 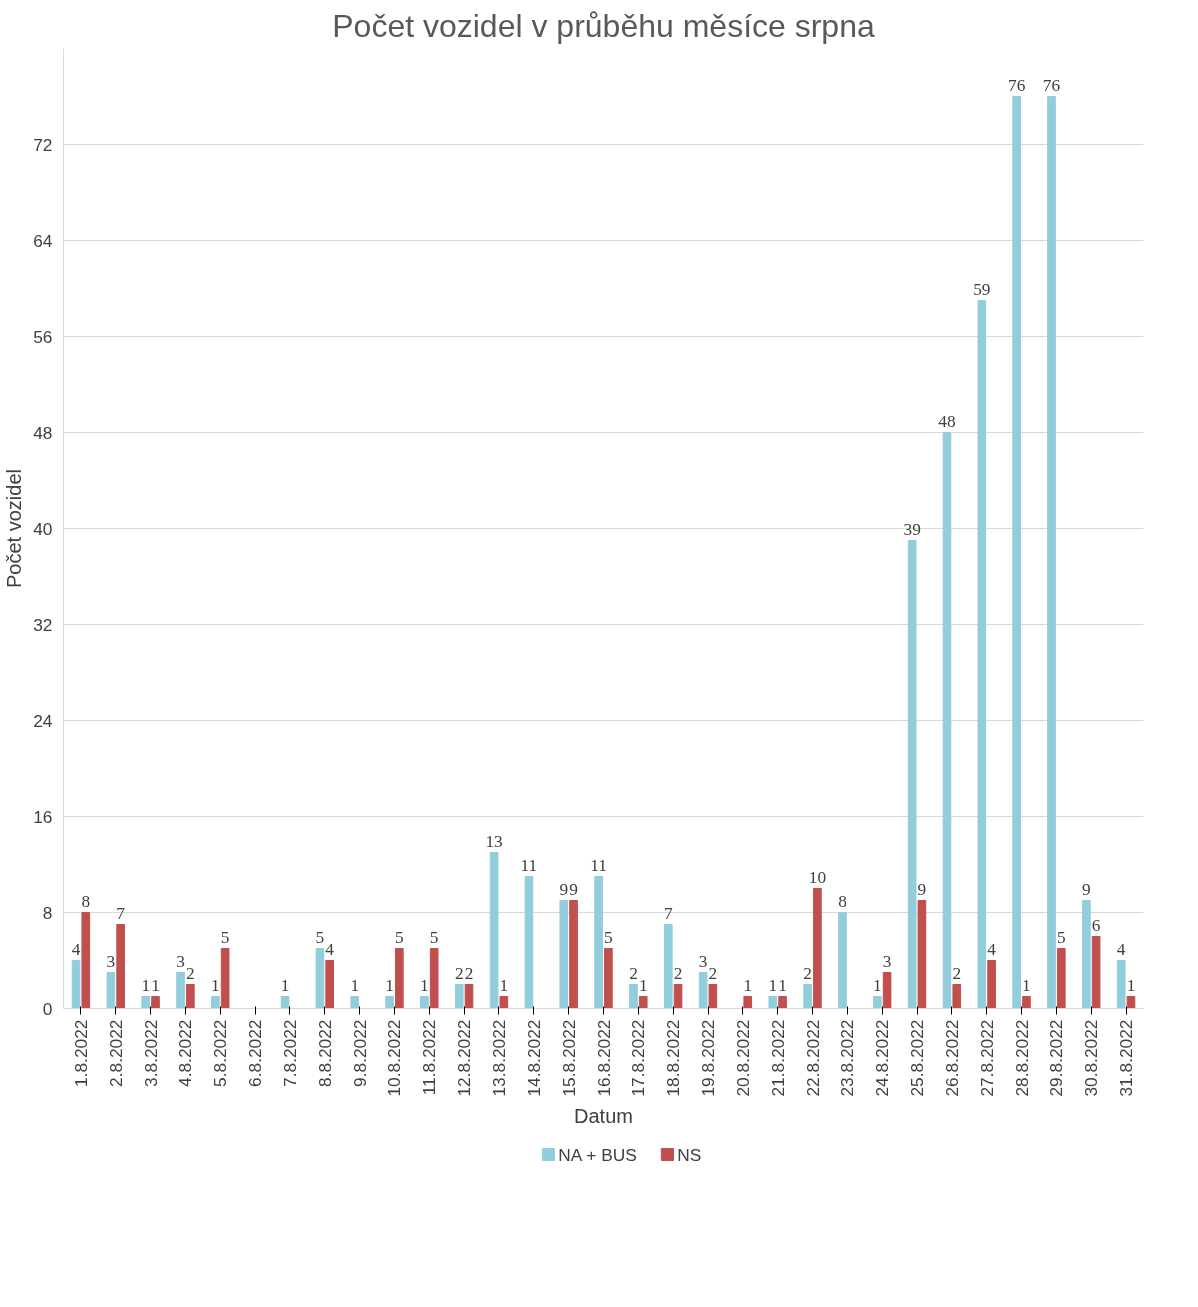 I want to click on legend-label: NA + BUS, so click(x=597, y=1154).